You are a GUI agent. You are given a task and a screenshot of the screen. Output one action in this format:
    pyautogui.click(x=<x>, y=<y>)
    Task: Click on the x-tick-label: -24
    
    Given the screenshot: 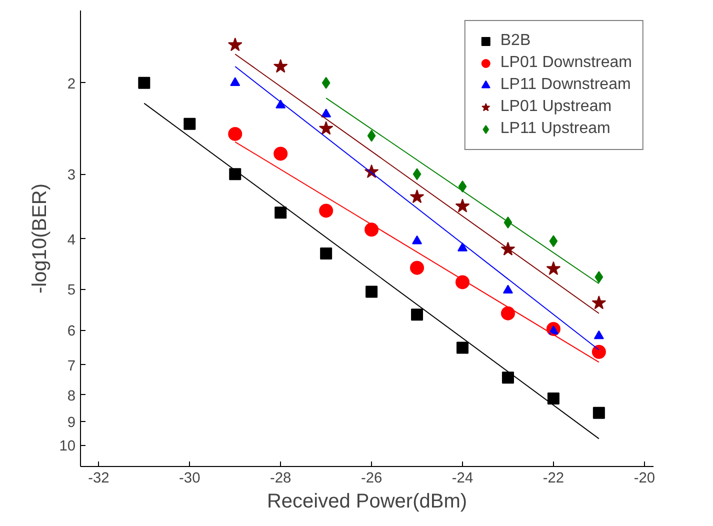 What is the action you would take?
    pyautogui.click(x=463, y=478)
    